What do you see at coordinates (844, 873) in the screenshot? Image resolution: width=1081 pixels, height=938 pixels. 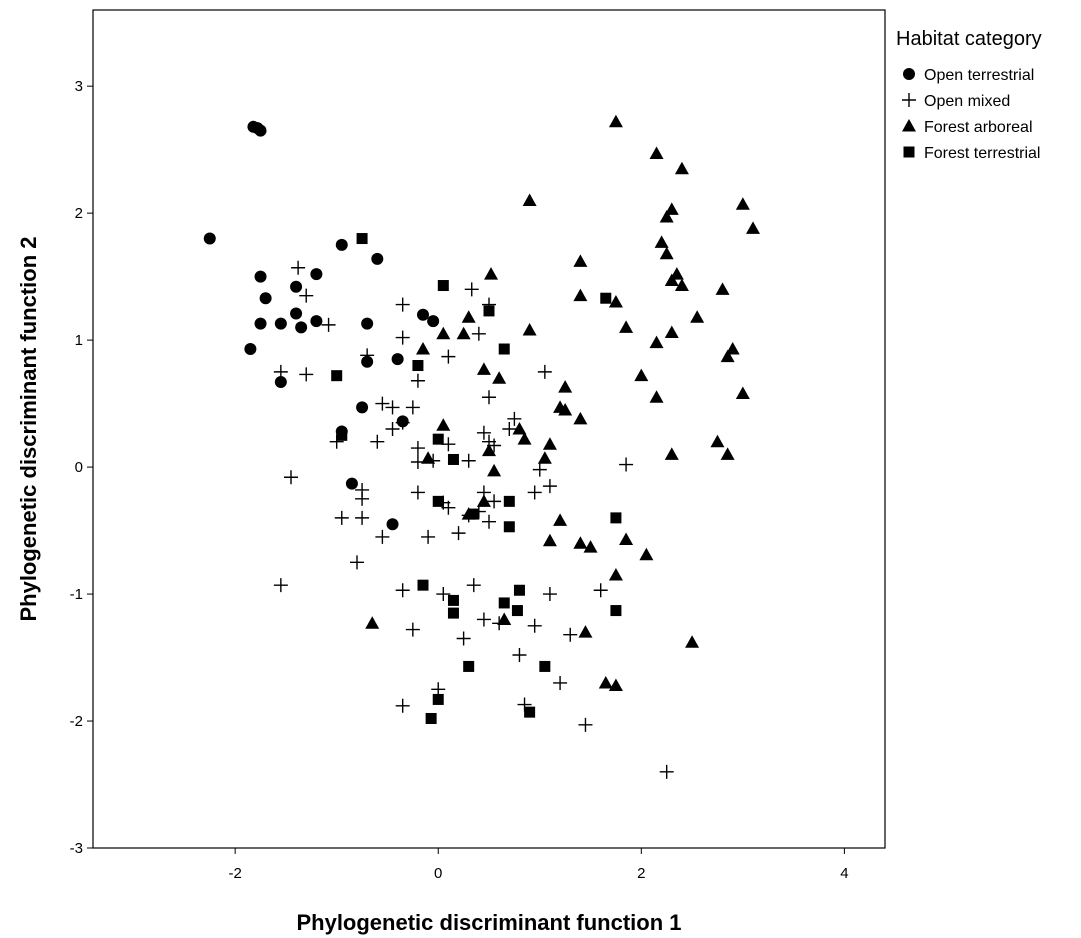 I see `x-tick-label: 4` at bounding box center [844, 873].